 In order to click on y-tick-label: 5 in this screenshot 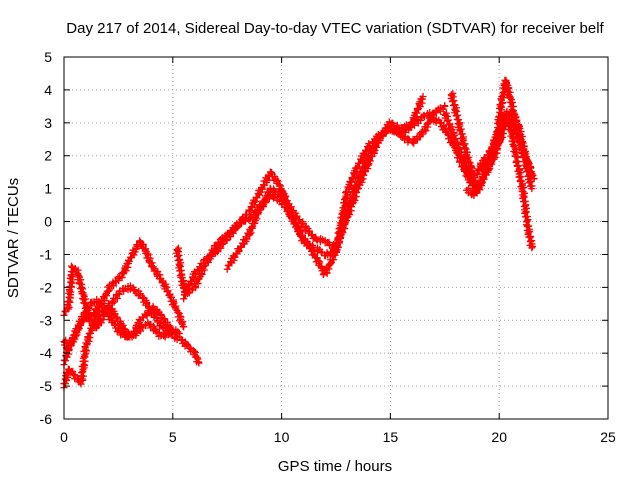, I will do `click(48, 57)`.